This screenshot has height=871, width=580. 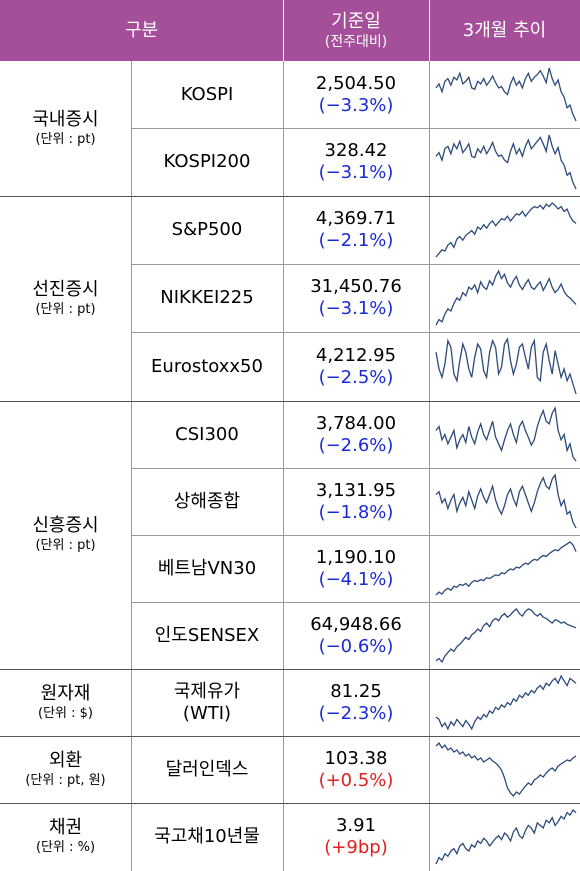 What do you see at coordinates (207, 297) in the screenshot?
I see `index-name: NIKKEI225` at bounding box center [207, 297].